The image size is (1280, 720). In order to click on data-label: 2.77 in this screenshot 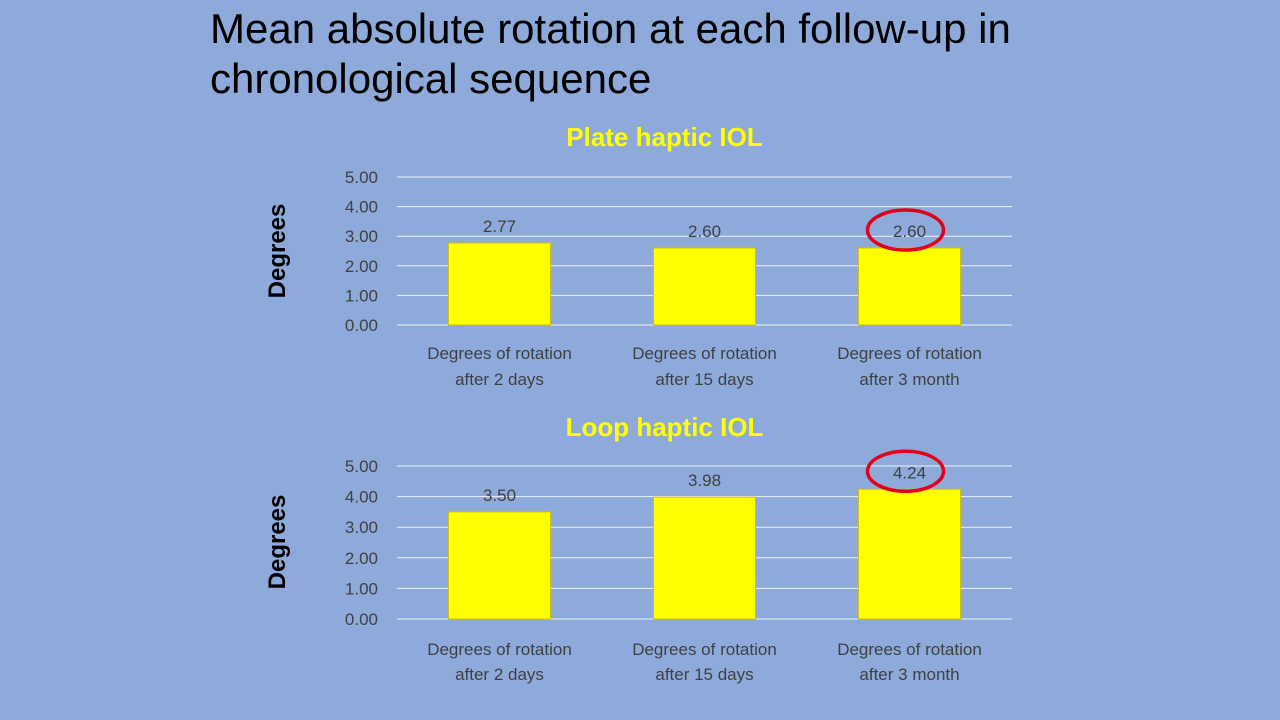, I will do `click(499, 226)`.